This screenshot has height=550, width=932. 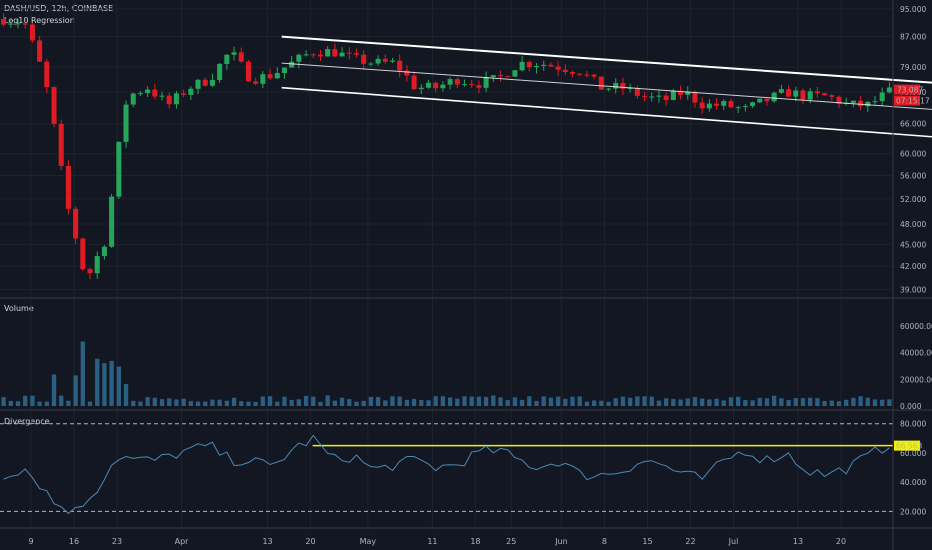 What do you see at coordinates (913, 244) in the screenshot?
I see `y-tick-label: 45.000` at bounding box center [913, 244].